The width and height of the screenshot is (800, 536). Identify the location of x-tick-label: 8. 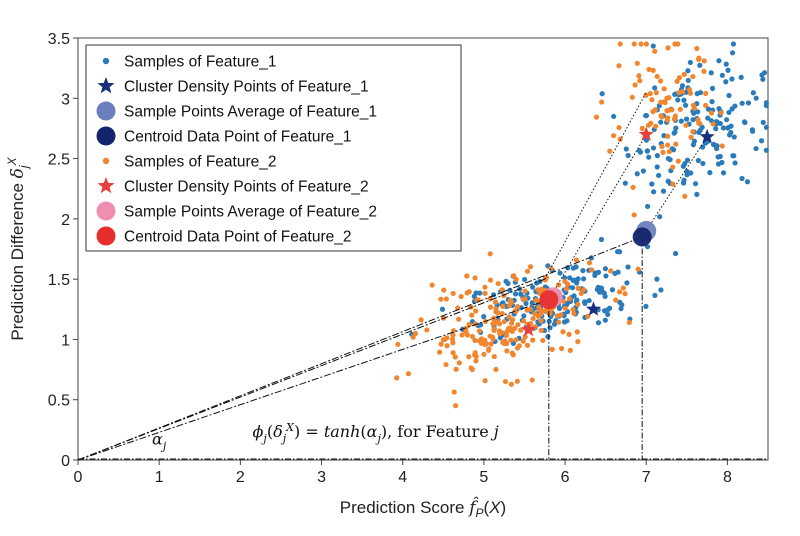
(727, 477).